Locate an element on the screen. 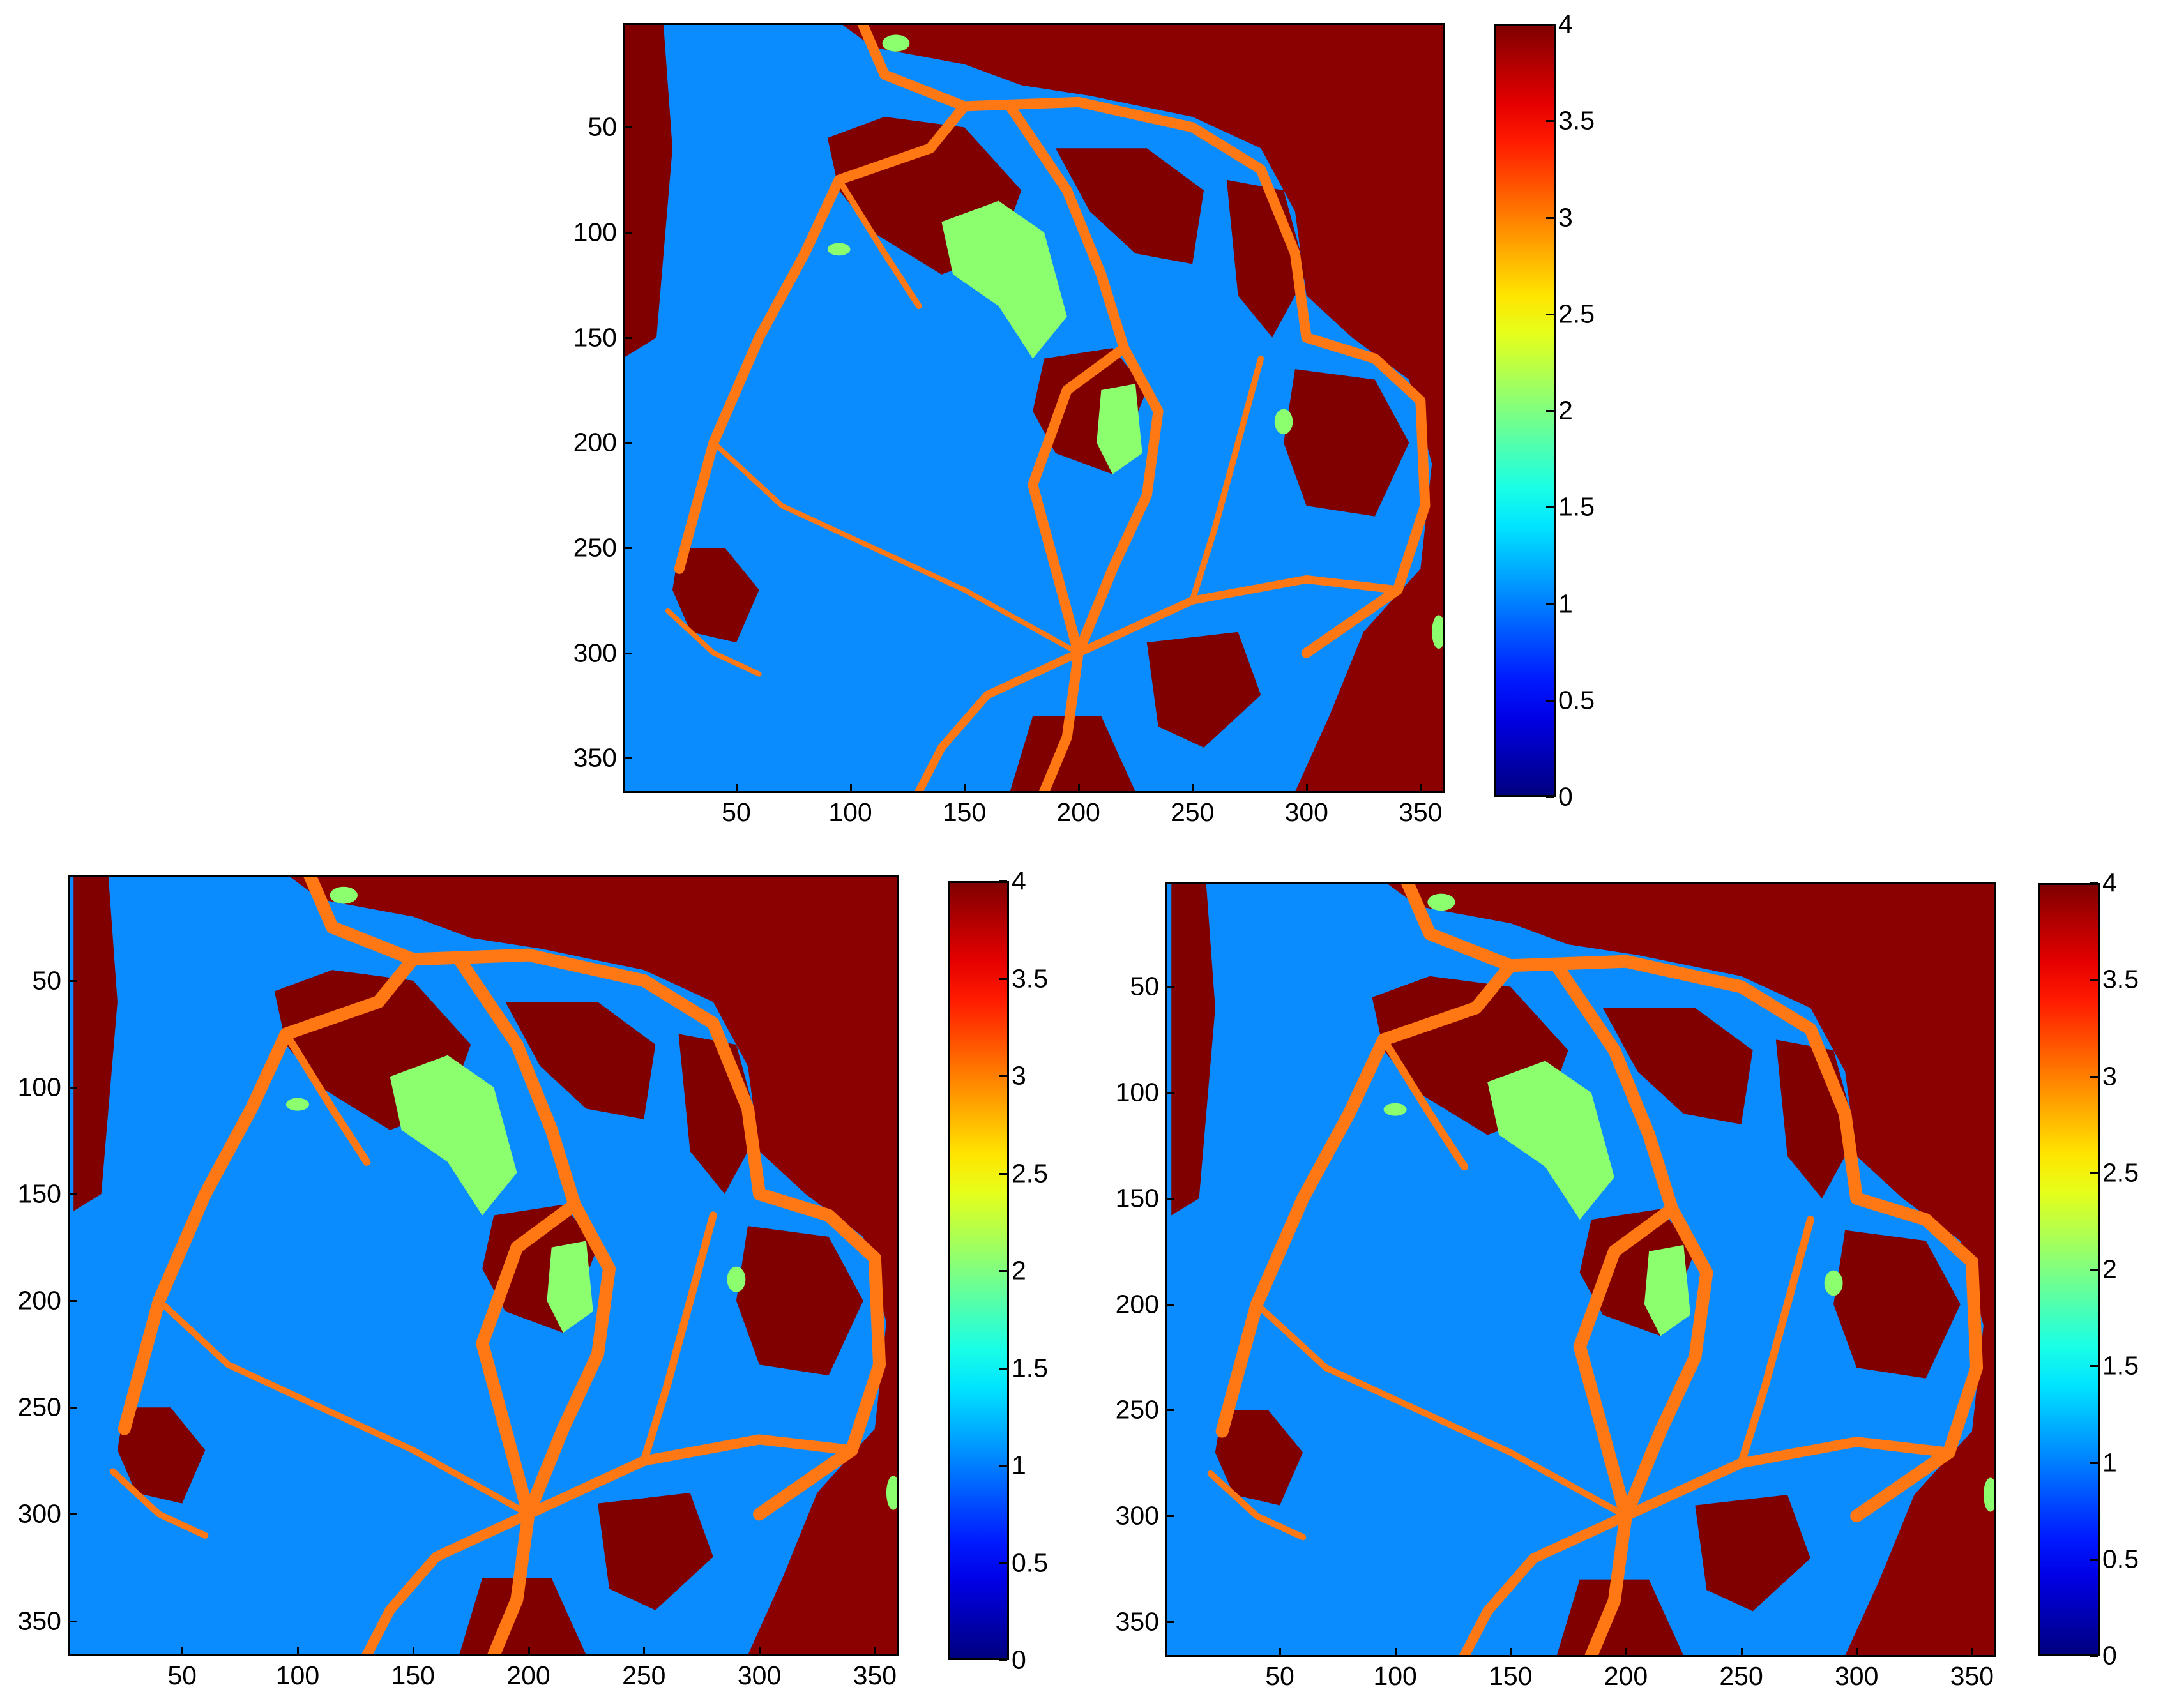 The height and width of the screenshot is (1708, 2163). vessel-lower-left is located at coordinates (447, 1582).